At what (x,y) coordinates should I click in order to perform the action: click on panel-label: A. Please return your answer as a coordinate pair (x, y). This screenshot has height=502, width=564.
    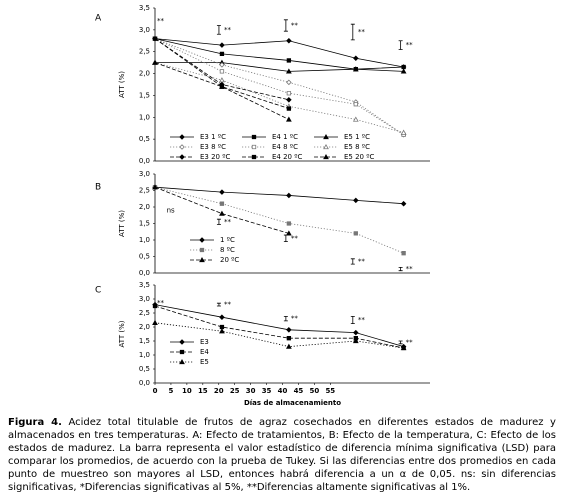
    Looking at the image, I should click on (98, 19).